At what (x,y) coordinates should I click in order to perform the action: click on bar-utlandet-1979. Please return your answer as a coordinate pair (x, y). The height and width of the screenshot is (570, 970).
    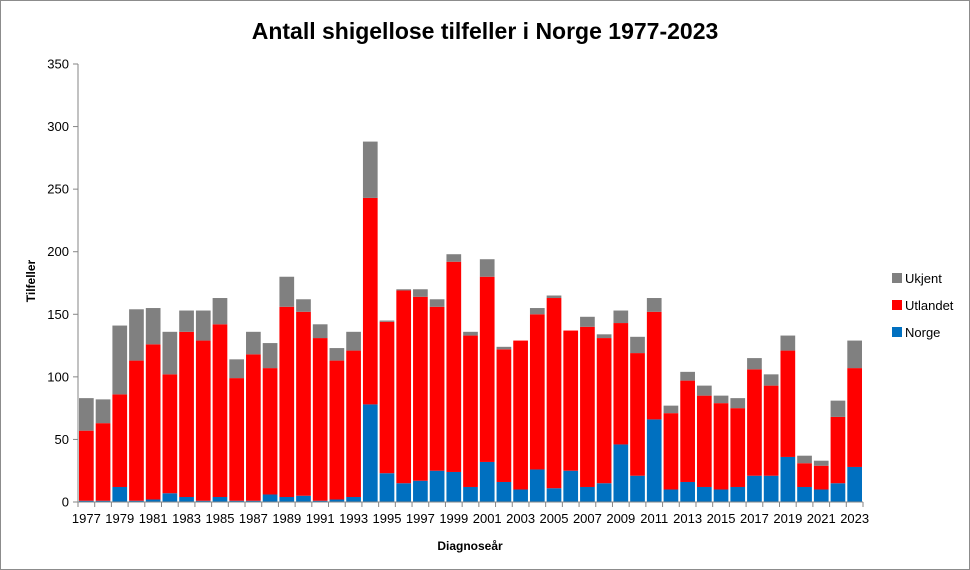
    Looking at the image, I should click on (120, 440).